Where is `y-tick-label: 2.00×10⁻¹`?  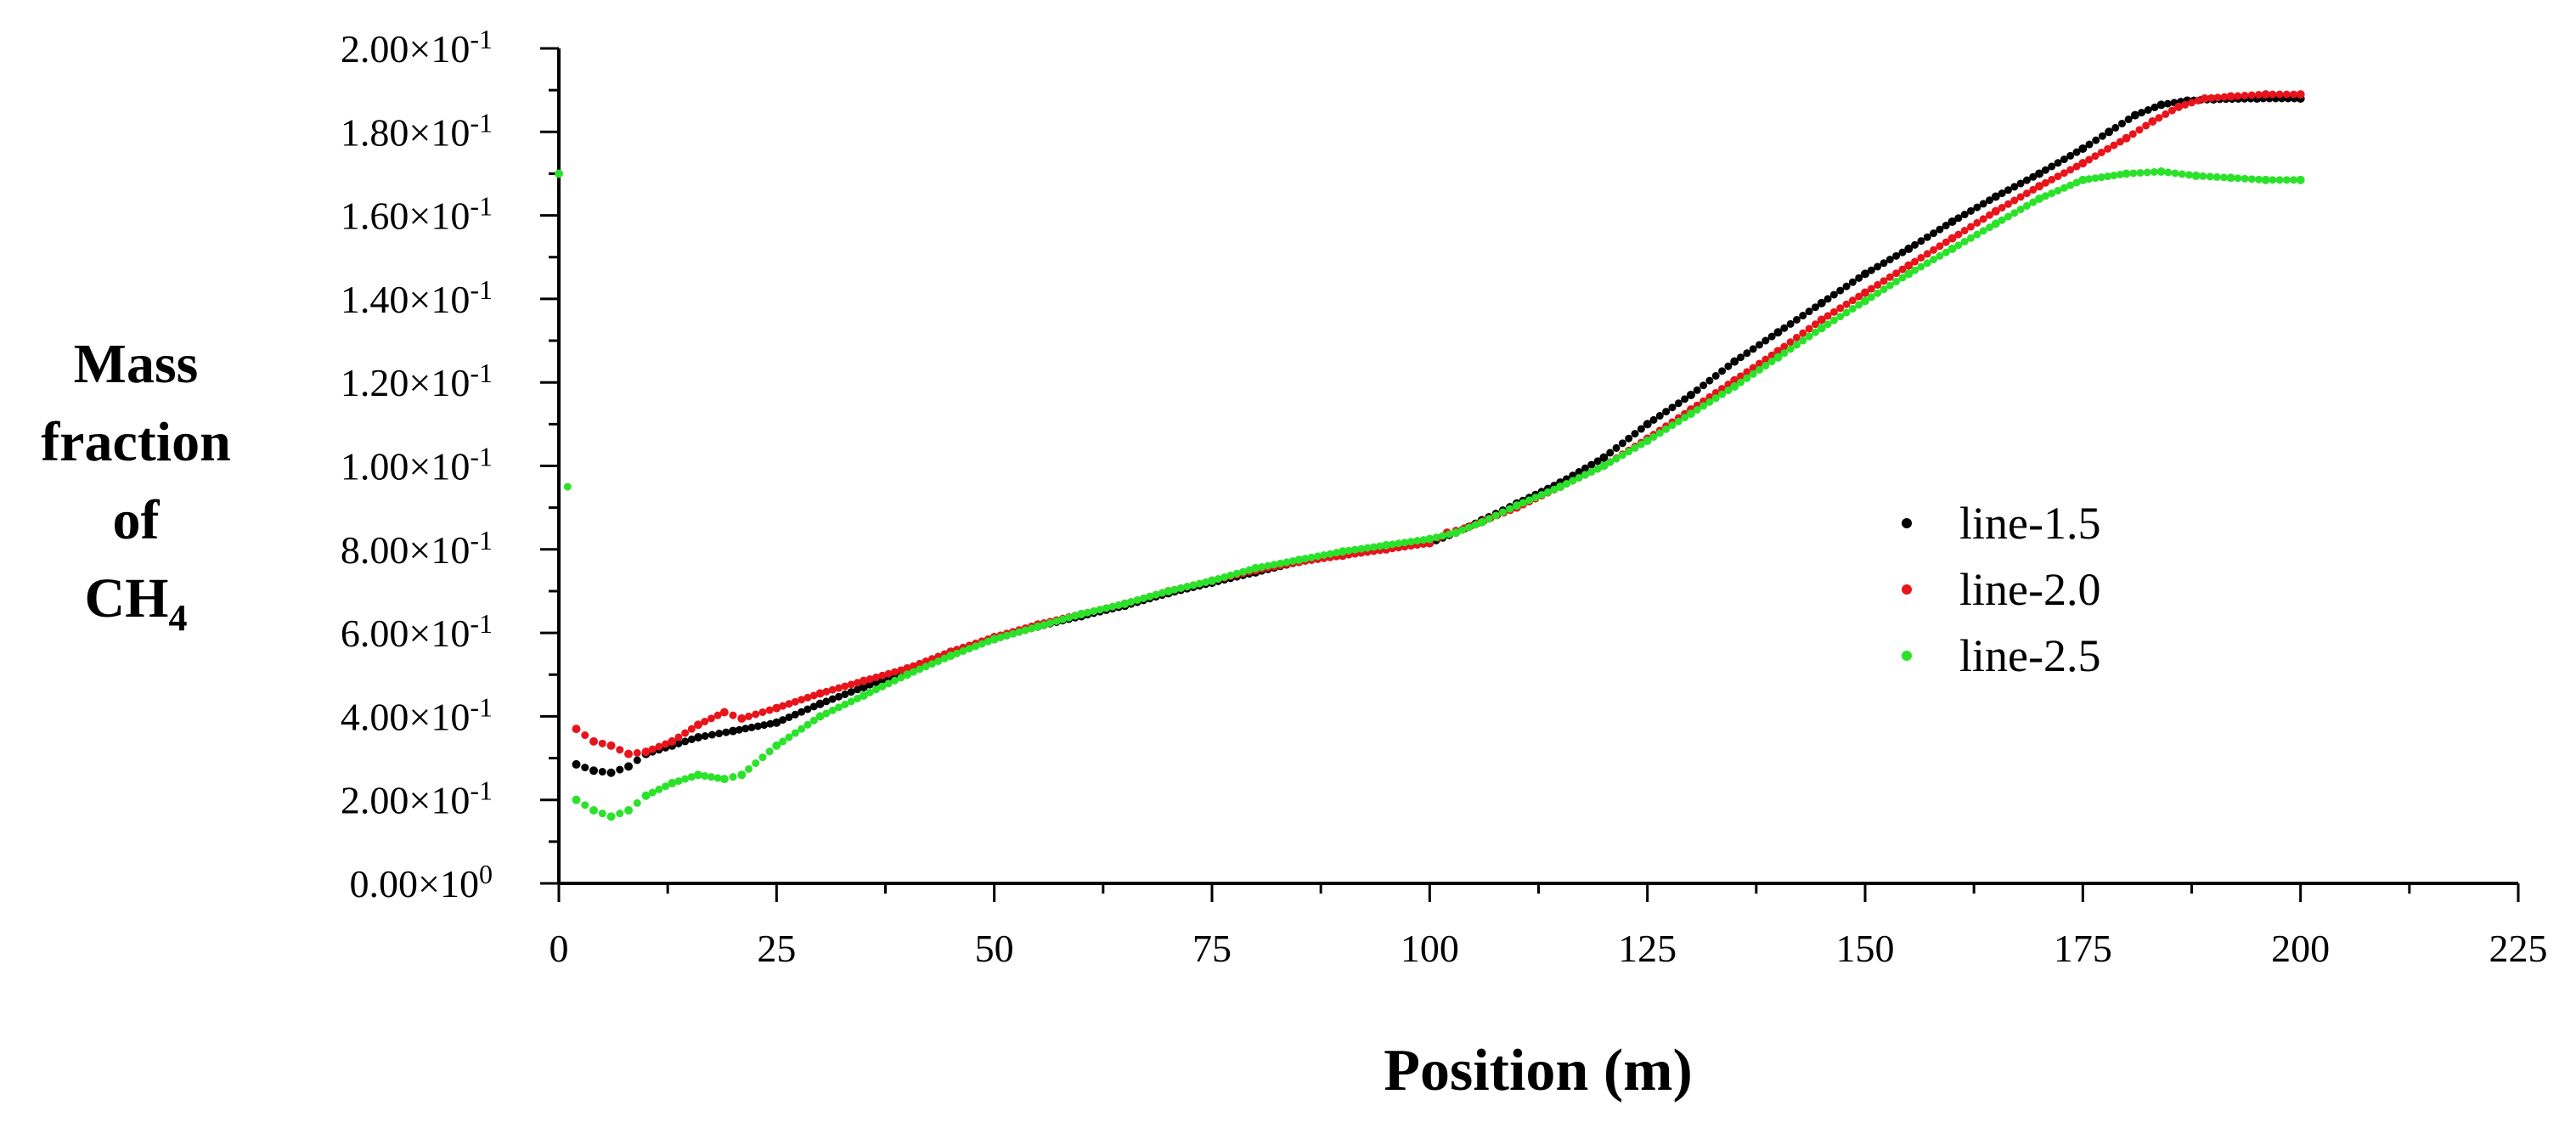 y-tick-label: 2.00×10⁻¹ is located at coordinates (417, 47).